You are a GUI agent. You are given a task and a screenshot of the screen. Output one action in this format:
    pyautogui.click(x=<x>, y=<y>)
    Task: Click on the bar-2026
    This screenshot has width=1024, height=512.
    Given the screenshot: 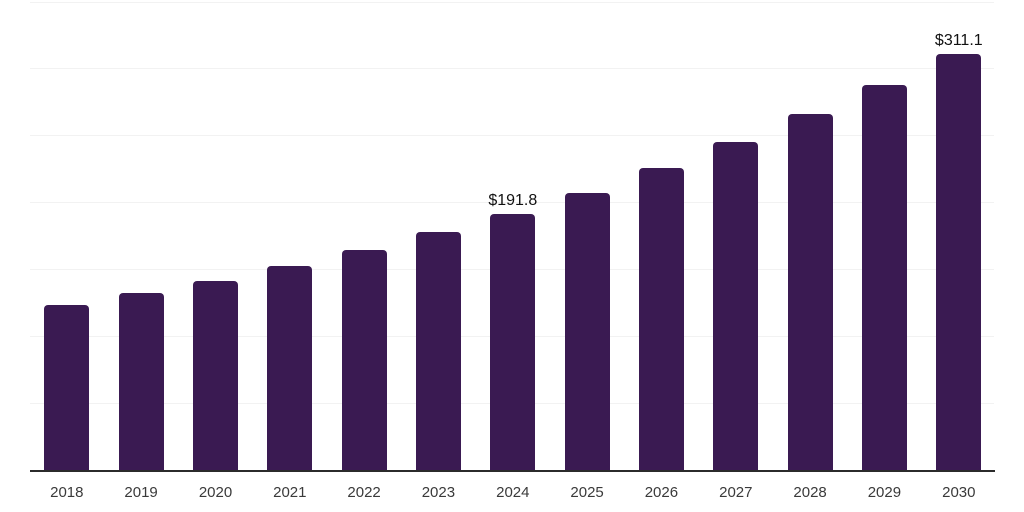 What is the action you would take?
    pyautogui.click(x=661, y=318)
    